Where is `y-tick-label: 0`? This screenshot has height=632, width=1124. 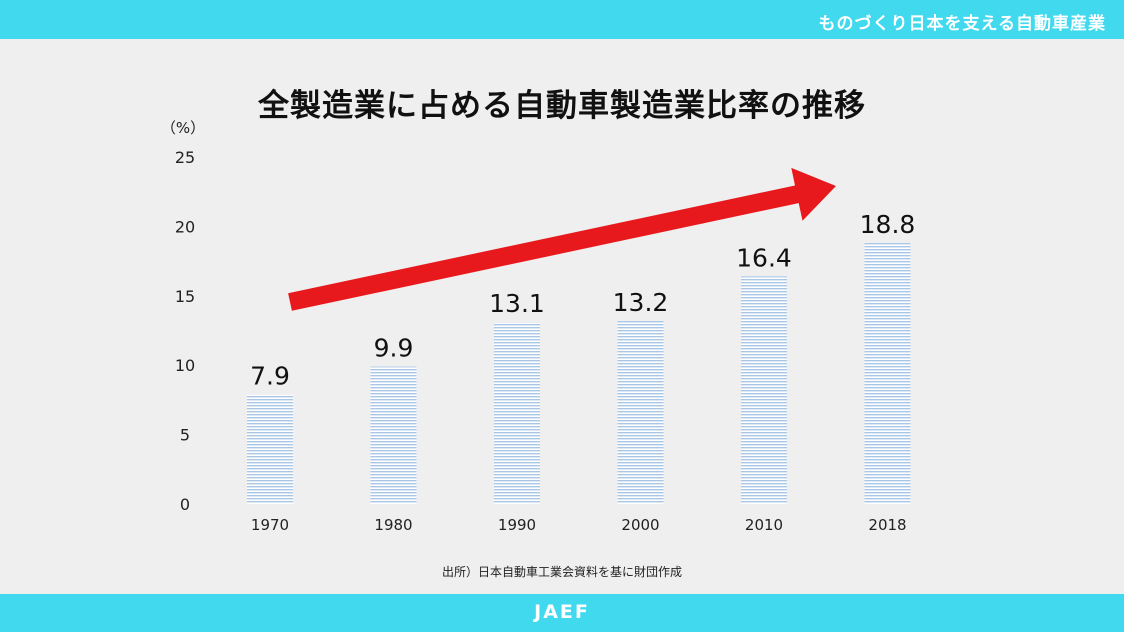 y-tick-label: 0 is located at coordinates (185, 504).